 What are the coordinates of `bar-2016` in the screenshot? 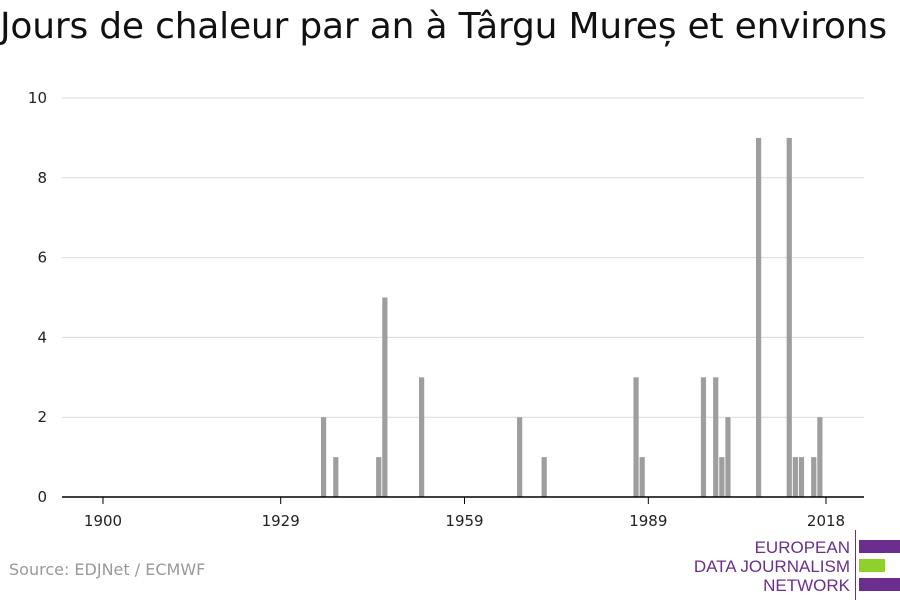 It's located at (814, 477).